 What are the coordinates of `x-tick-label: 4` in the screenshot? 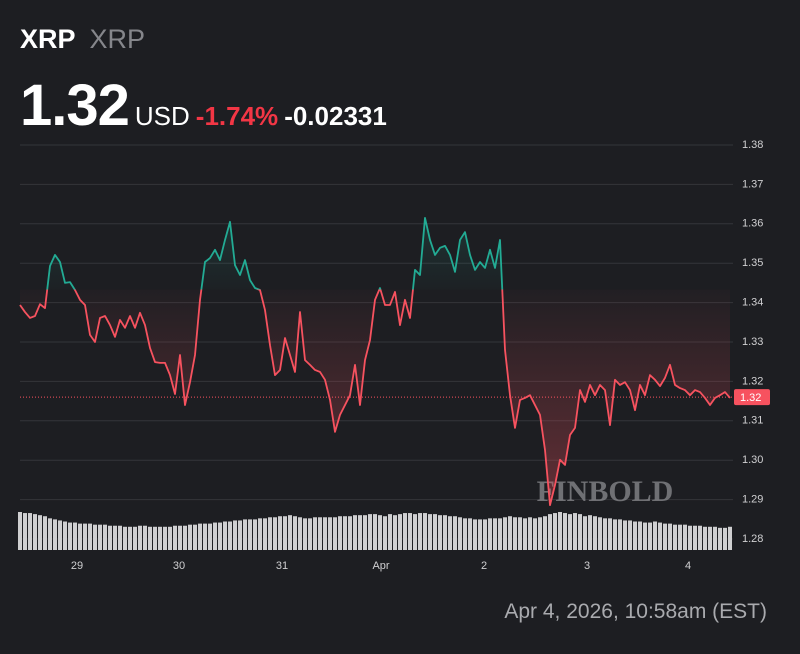 It's located at (688, 566).